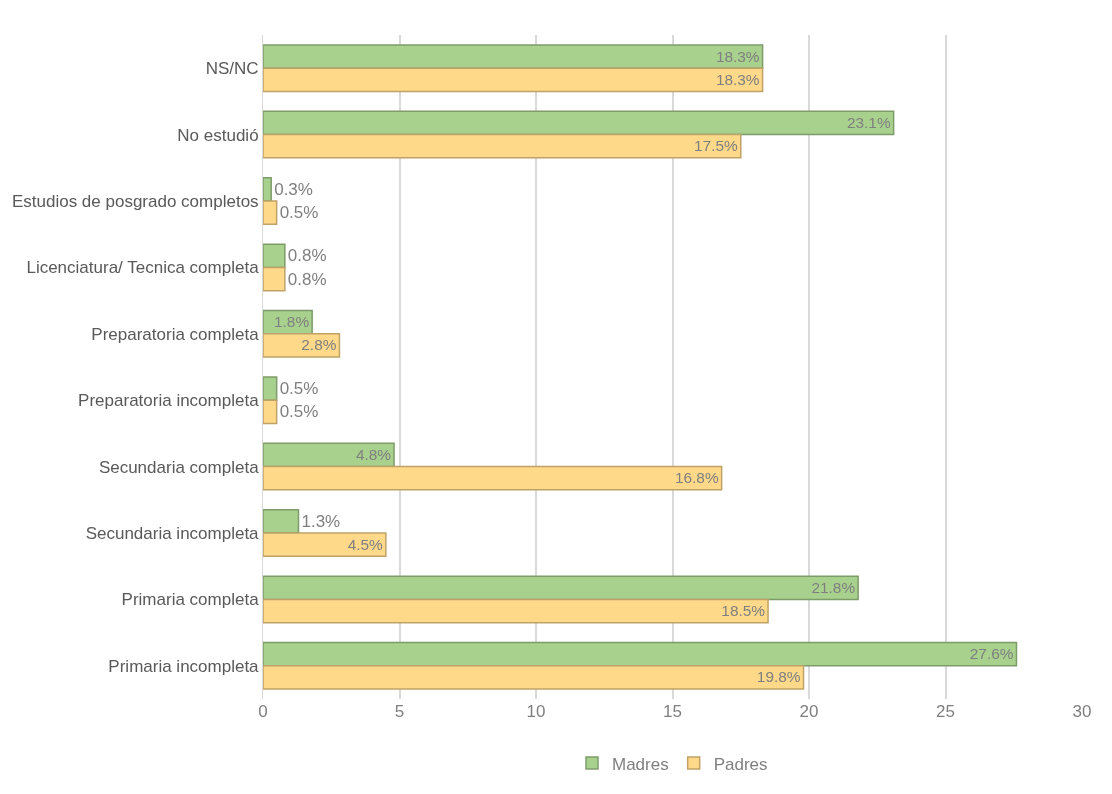 The width and height of the screenshot is (1112, 794). I want to click on x-tick-label: 20, so click(809, 711).